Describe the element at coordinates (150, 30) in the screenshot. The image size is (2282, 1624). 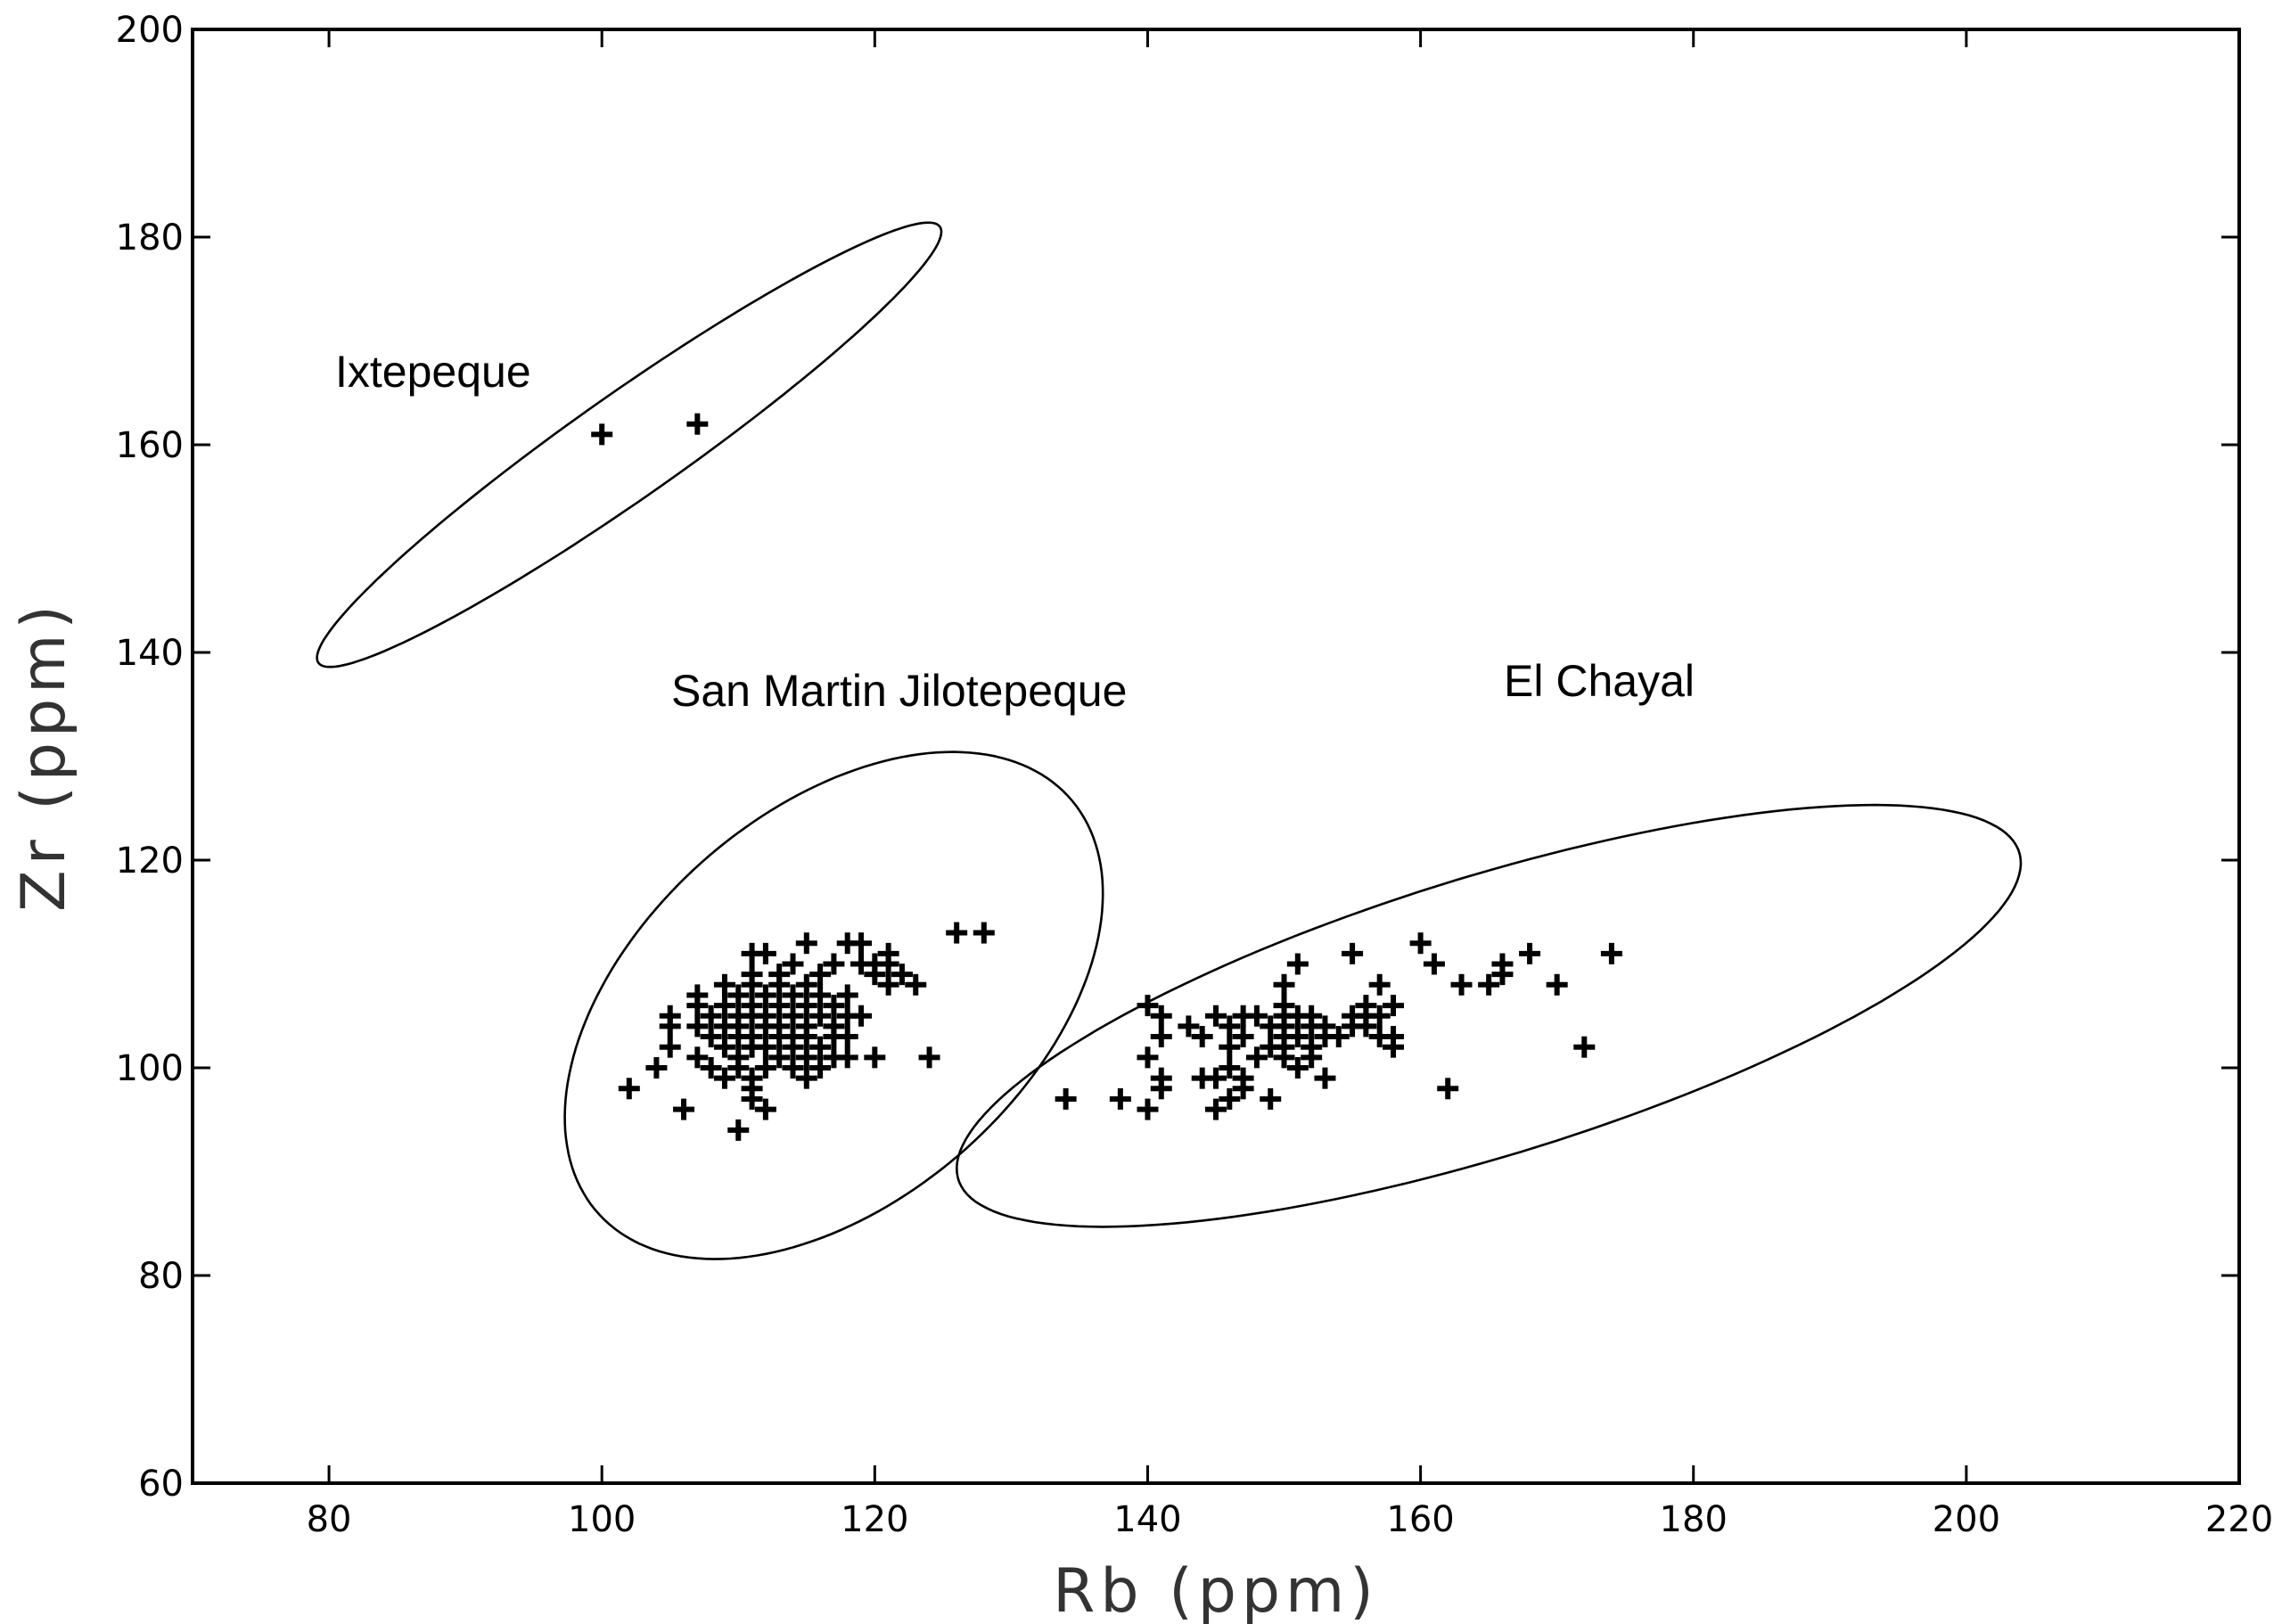
I see `y-tick-label: 200` at that location.